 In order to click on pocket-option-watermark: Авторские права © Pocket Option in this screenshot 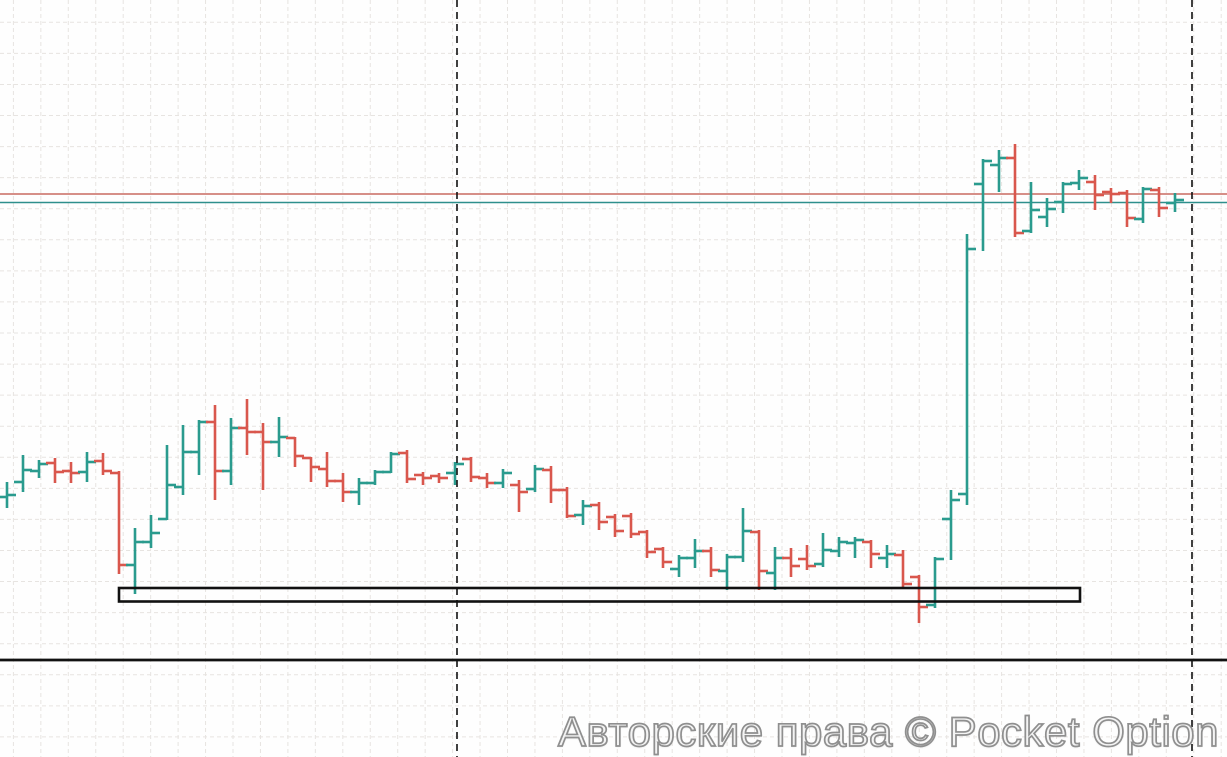, I will do `click(888, 731)`.